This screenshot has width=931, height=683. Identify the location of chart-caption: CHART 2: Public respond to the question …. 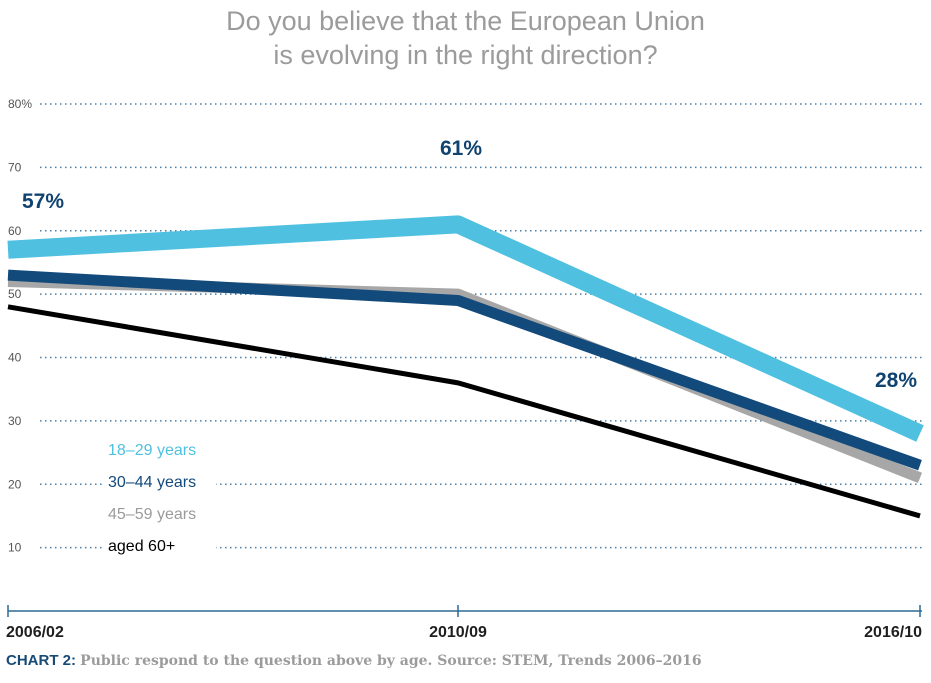
(354, 660).